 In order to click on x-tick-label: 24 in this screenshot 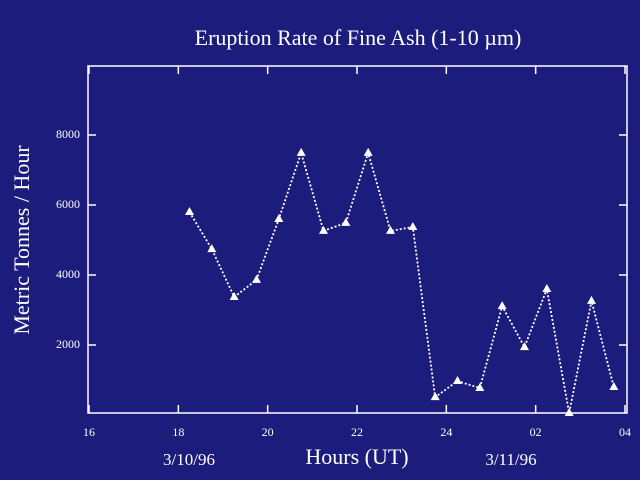, I will do `click(446, 432)`.